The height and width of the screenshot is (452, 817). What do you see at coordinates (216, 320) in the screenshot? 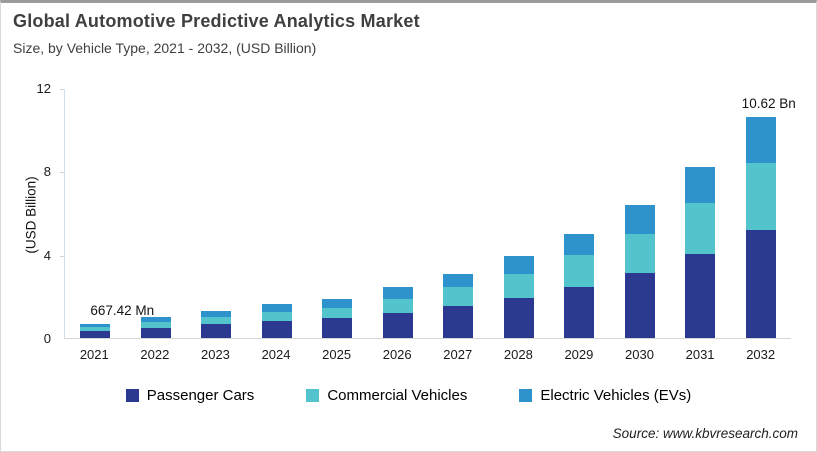
I see `bar-segment-commercial-vehicles-2023` at bounding box center [216, 320].